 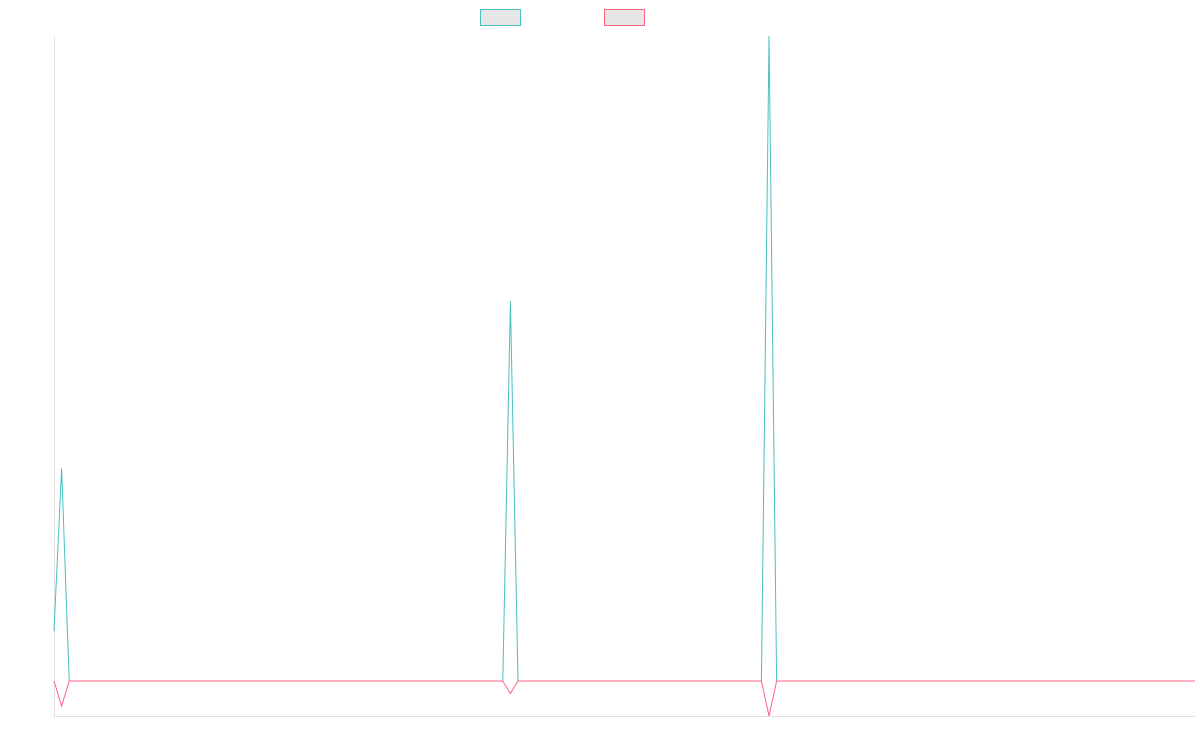 I want to click on series-2-line, so click(x=624, y=698).